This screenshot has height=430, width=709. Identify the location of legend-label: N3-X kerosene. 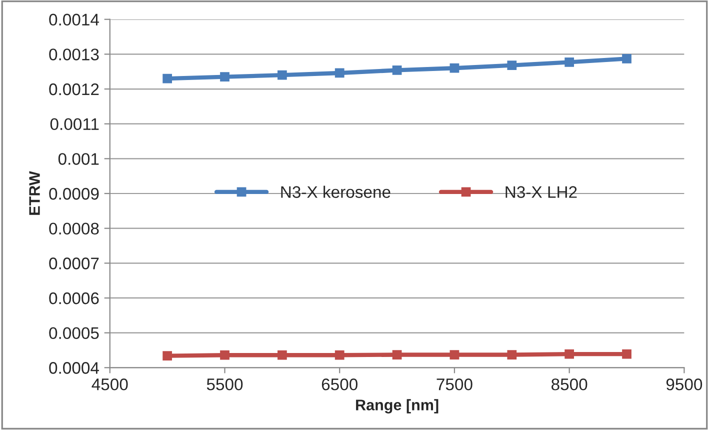
(335, 192).